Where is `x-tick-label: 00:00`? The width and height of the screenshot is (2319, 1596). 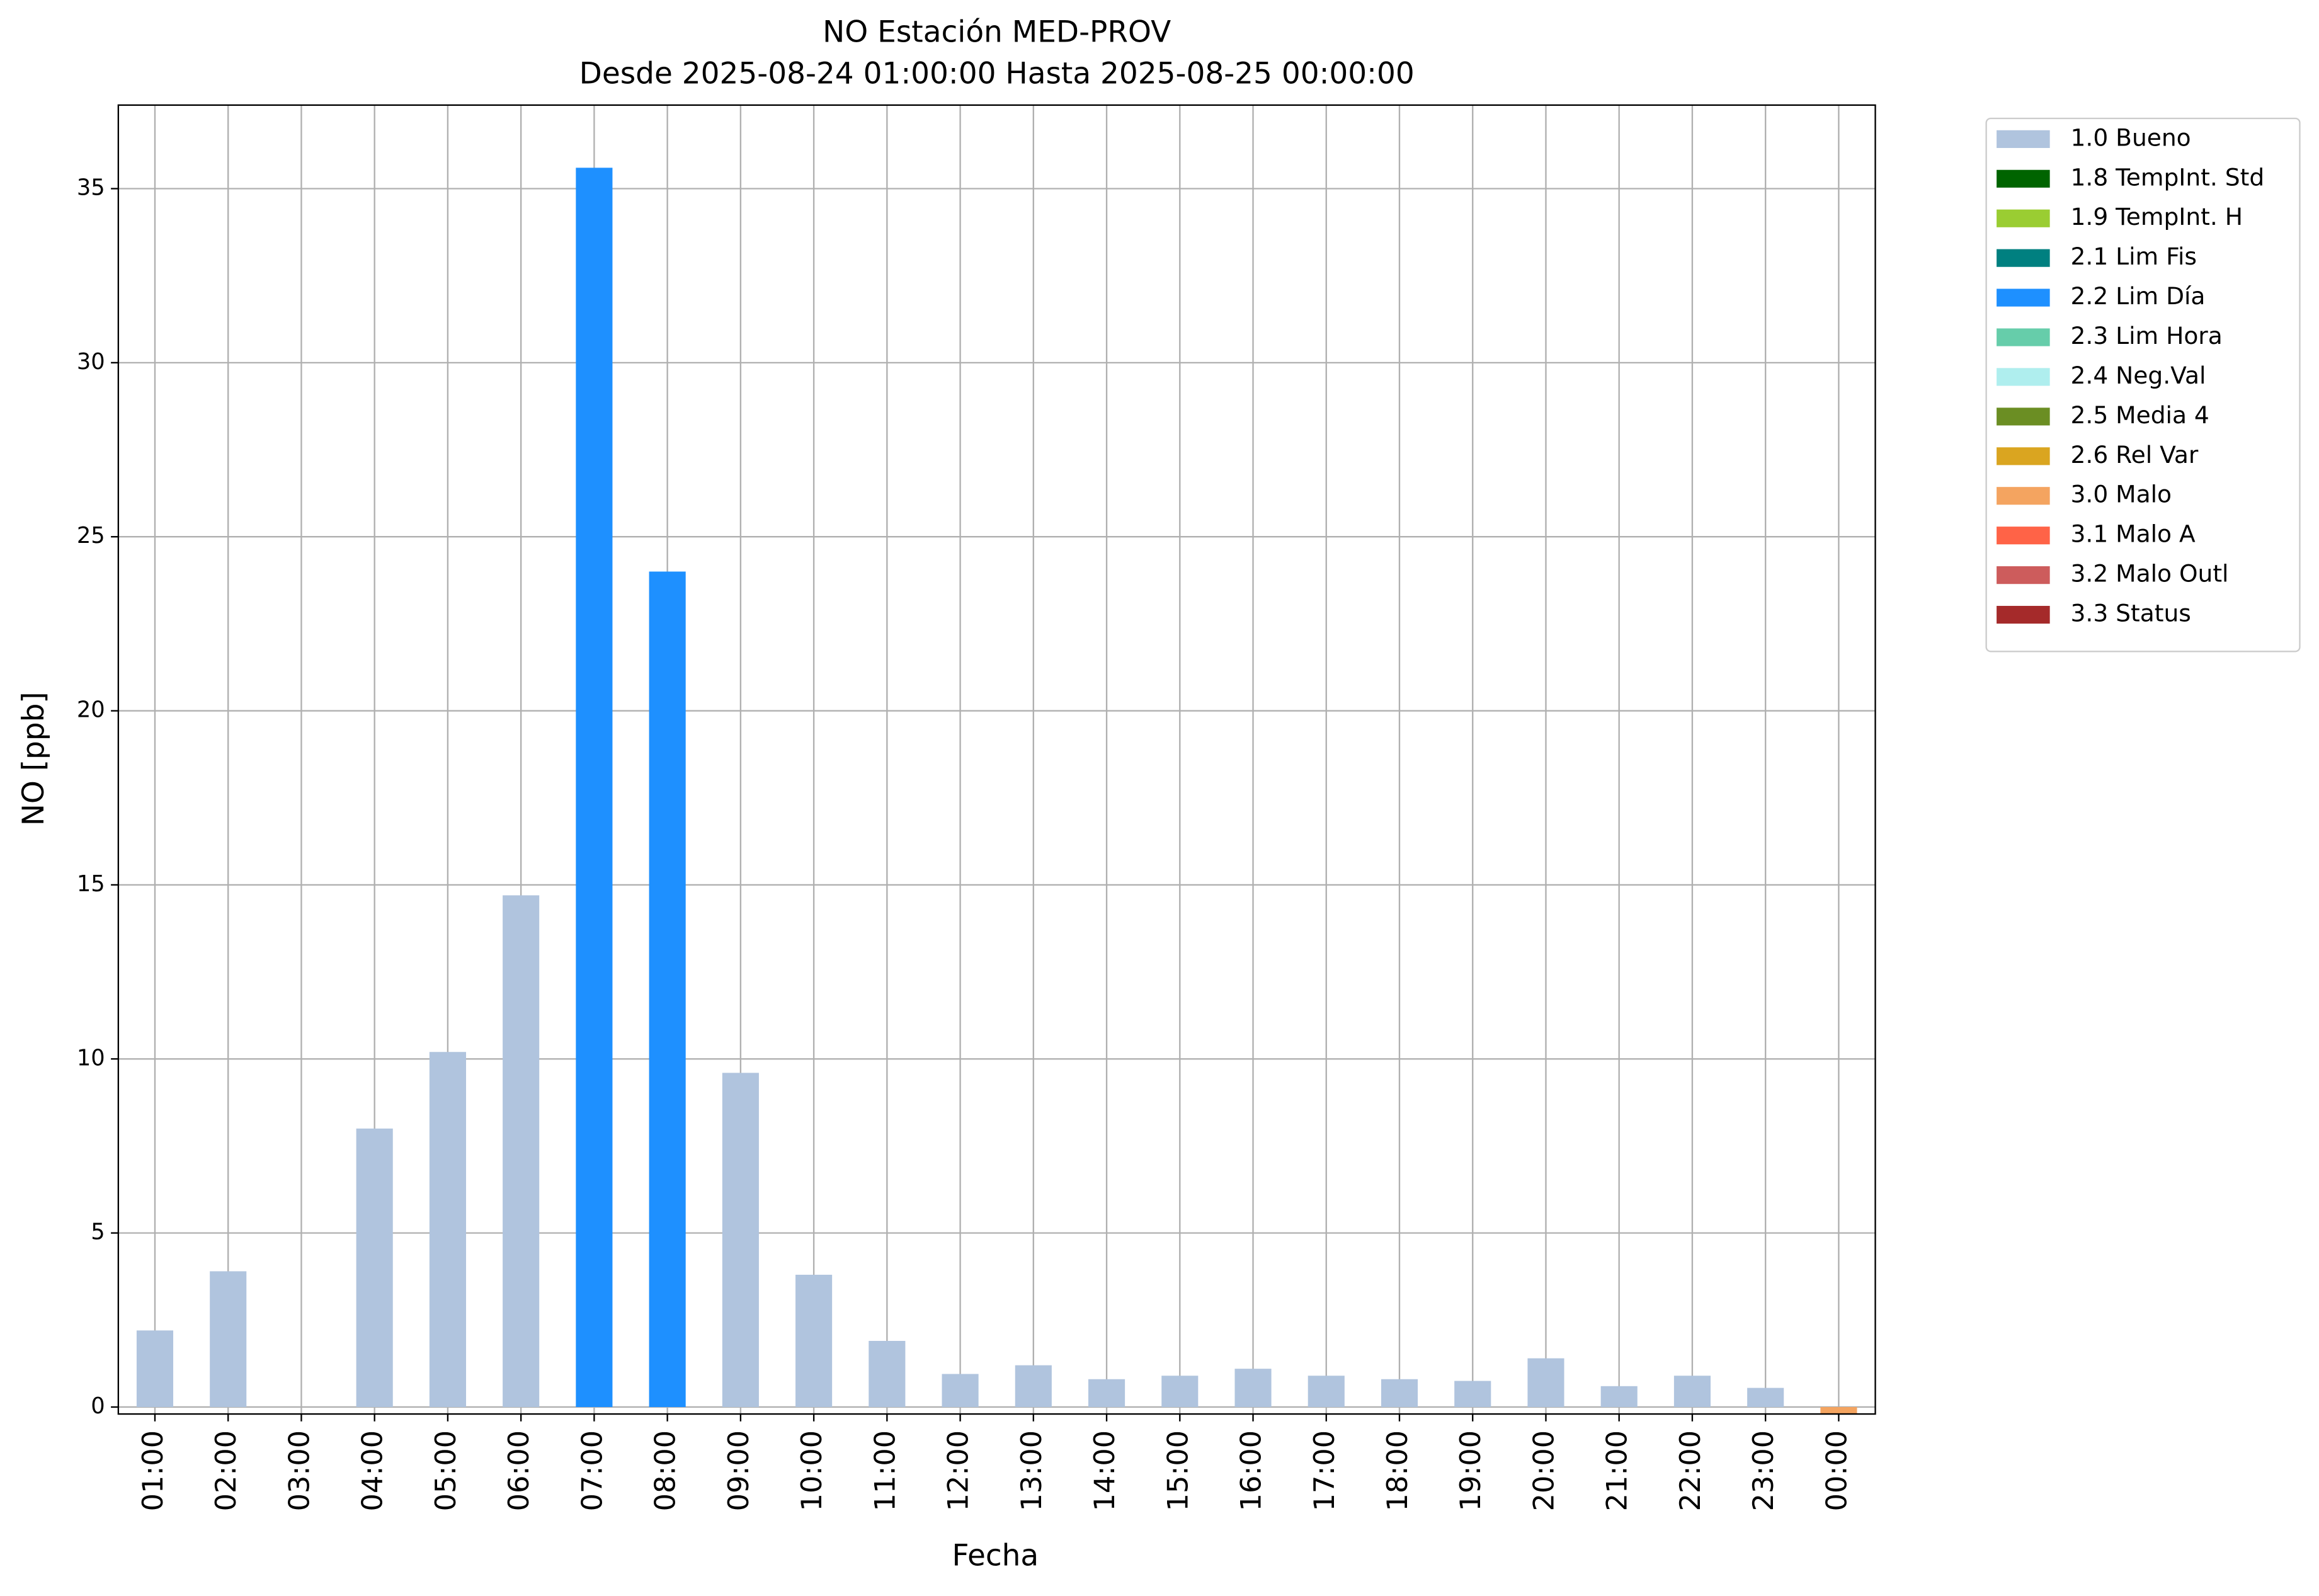 x-tick-label: 00:00 is located at coordinates (1836, 1471).